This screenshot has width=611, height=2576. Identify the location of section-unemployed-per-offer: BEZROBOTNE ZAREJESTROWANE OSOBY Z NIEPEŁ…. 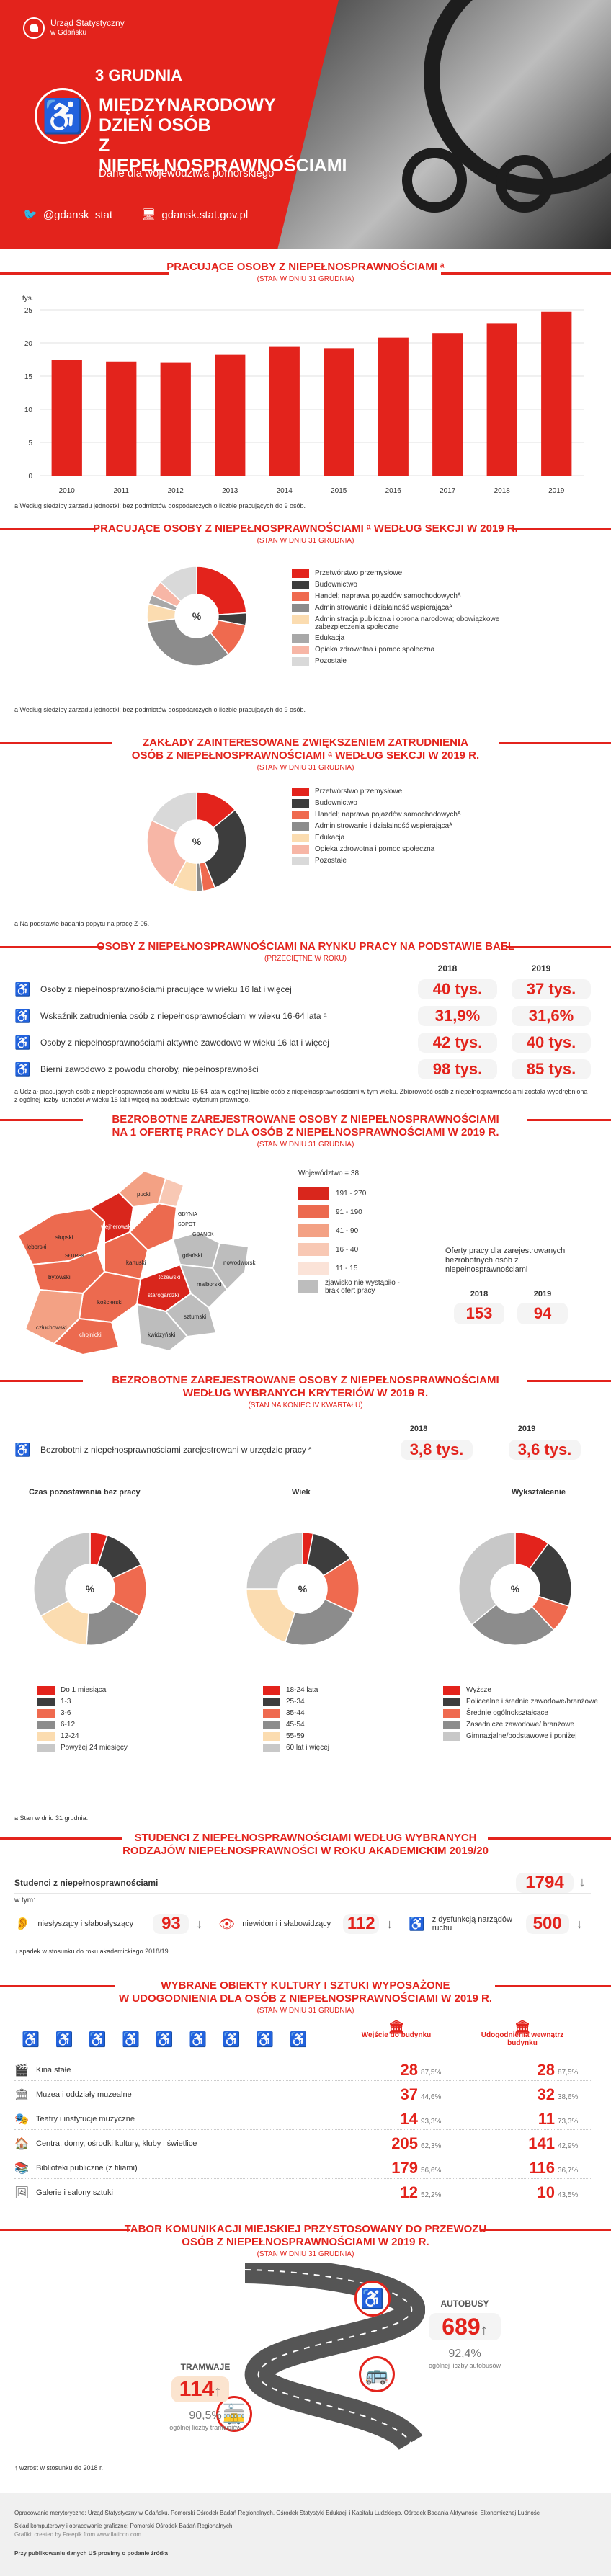
(305, 1131).